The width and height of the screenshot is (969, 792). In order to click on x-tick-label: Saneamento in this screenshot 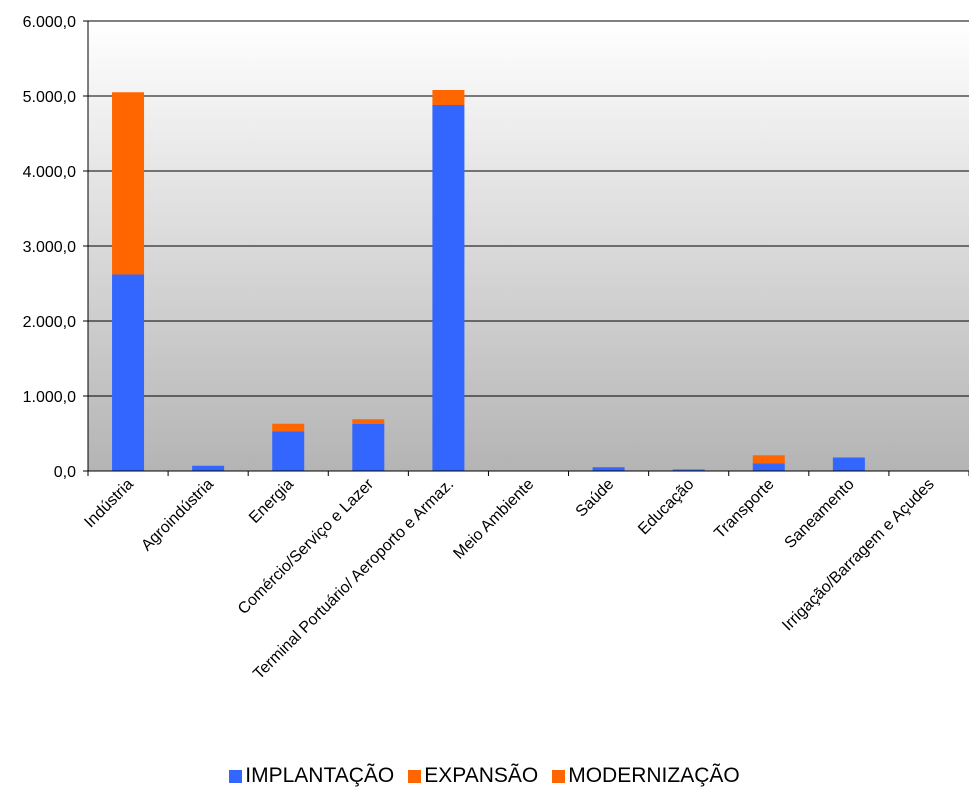, I will do `click(820, 514)`.